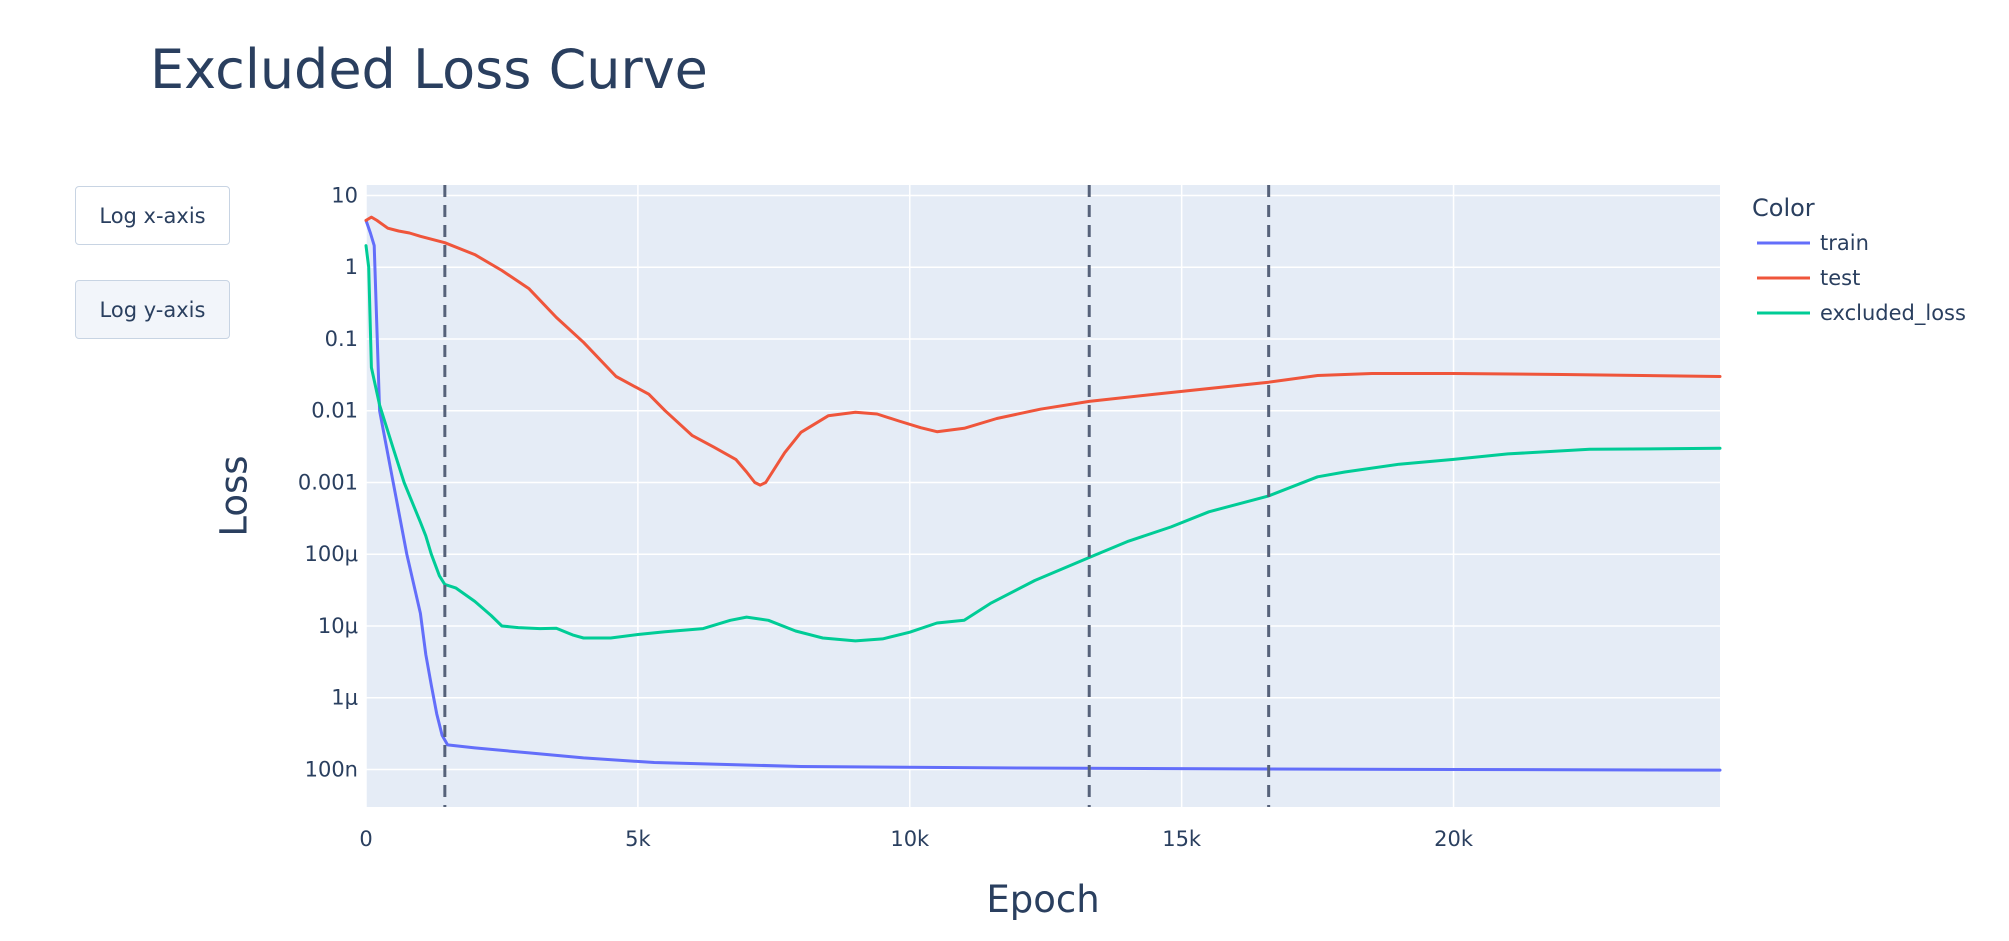 This screenshot has width=2009, height=941. Describe the element at coordinates (331, 554) in the screenshot. I see `y-tick-label: 100μ` at that location.